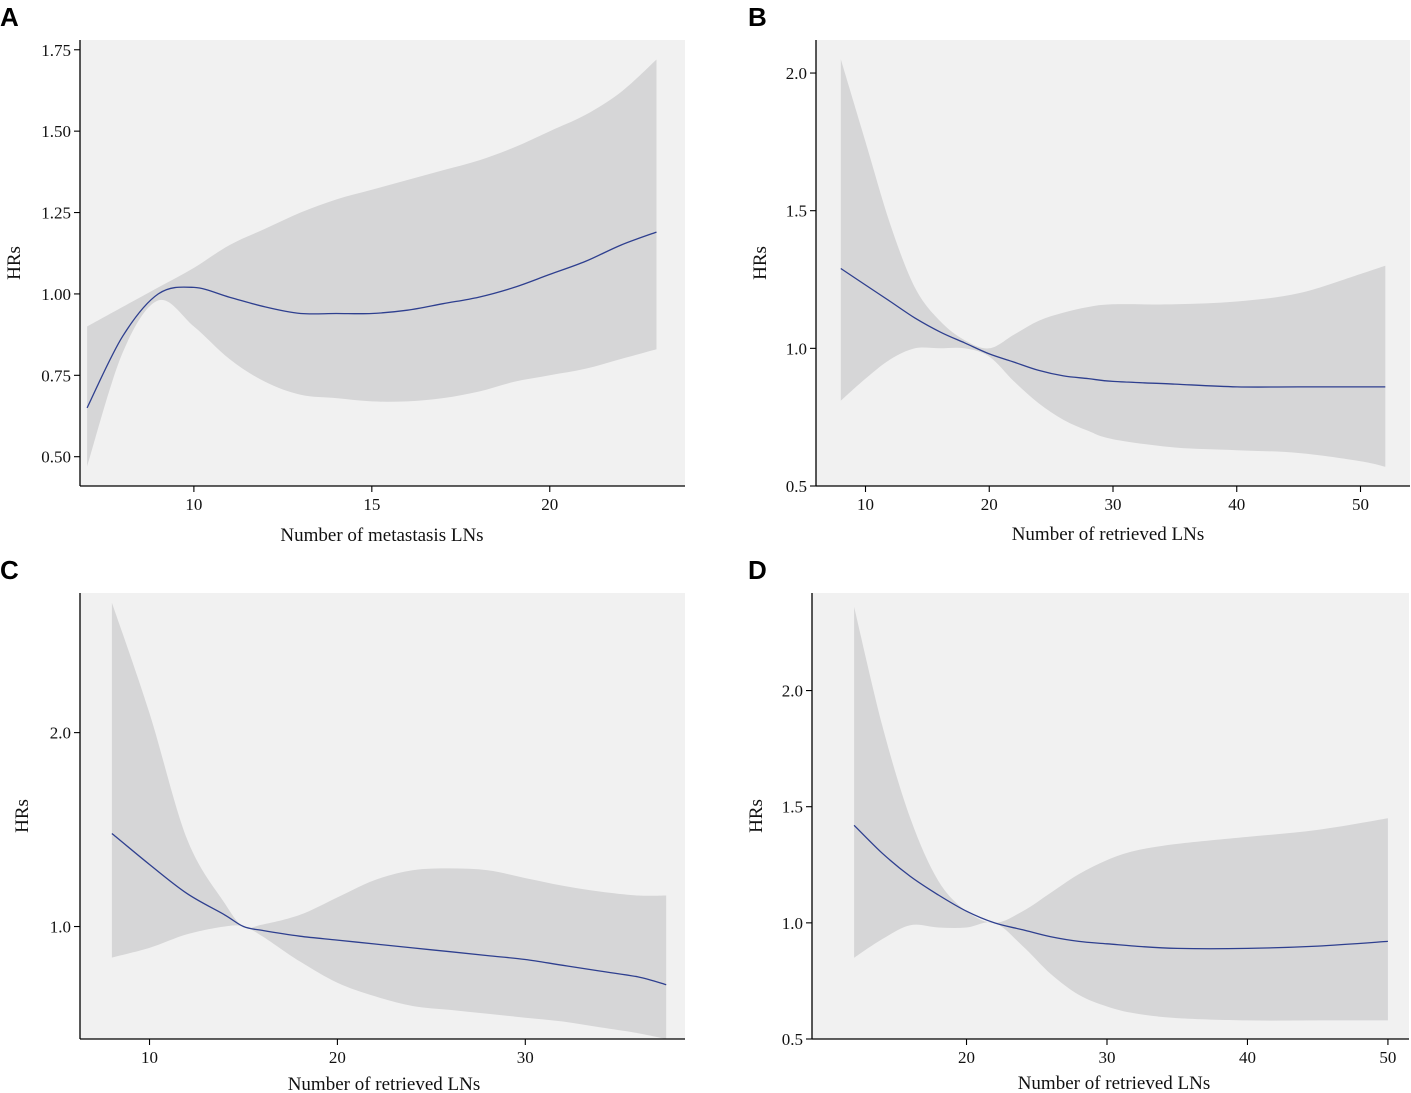 This screenshot has width=1411, height=1093. Describe the element at coordinates (65, 830) in the screenshot. I see `panel-c-y-ticks: 1.0 2.0` at that location.